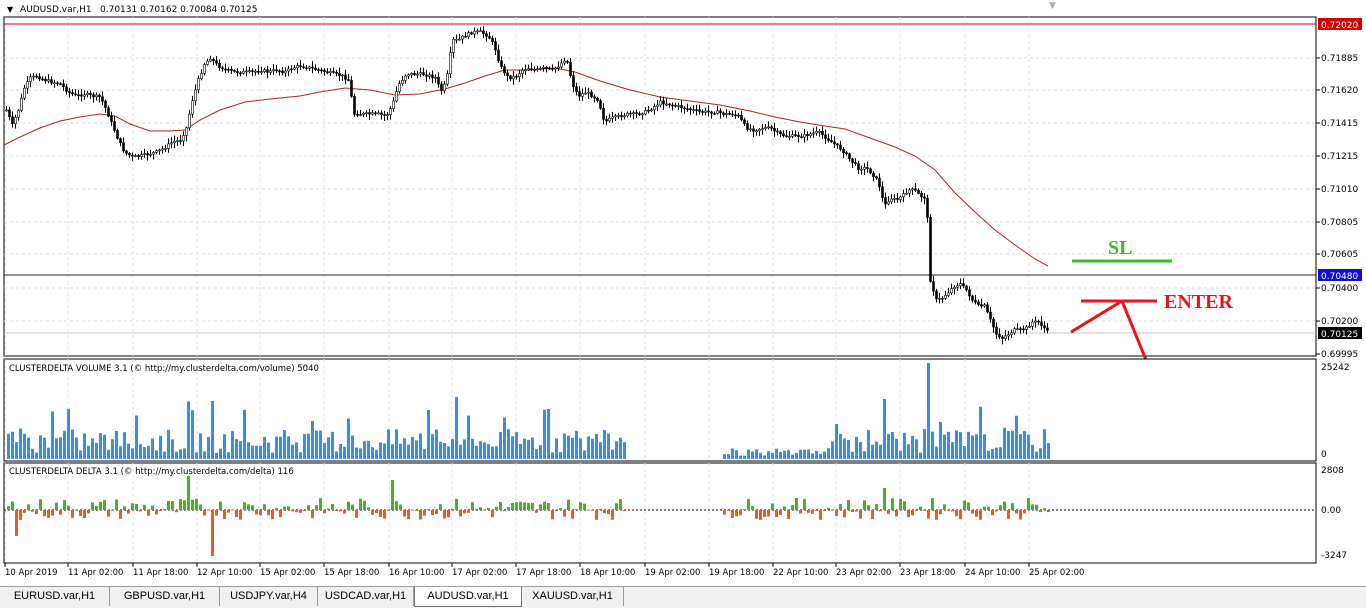  Describe the element at coordinates (366, 596) in the screenshot. I see `symbol-tab: USDCAD.var,H1` at that location.